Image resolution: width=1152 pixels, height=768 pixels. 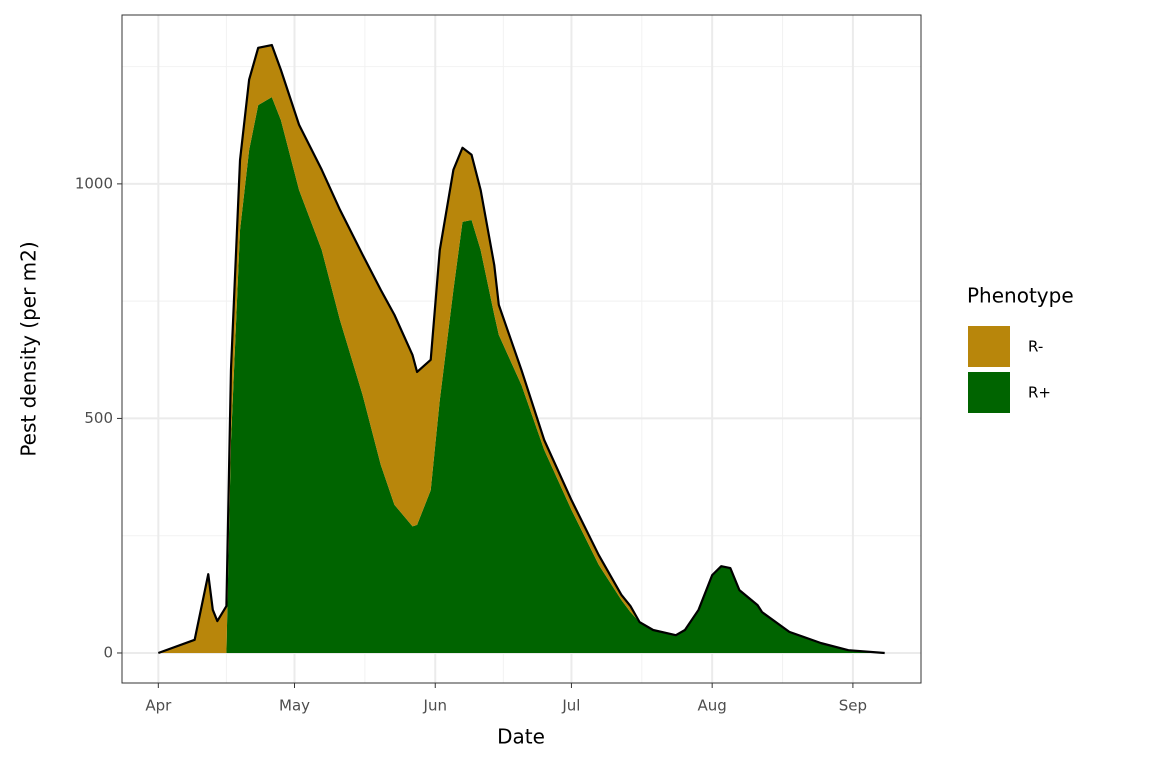 I want to click on x-tick-label: Jul, so click(x=570, y=706).